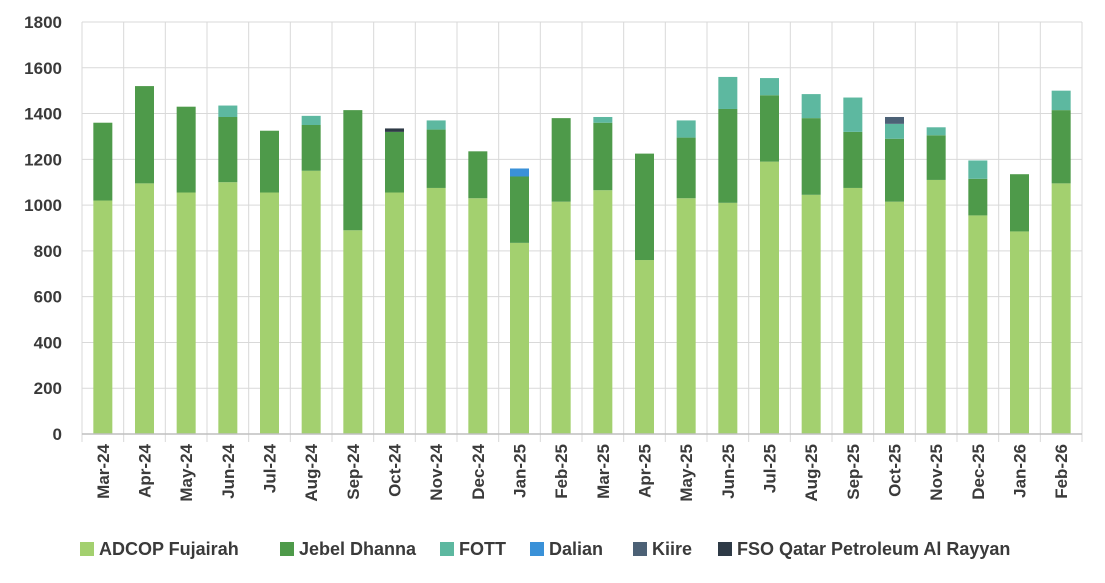 This screenshot has width=1105, height=583. I want to click on x-tick-label: Jul-24, so click(270, 468).